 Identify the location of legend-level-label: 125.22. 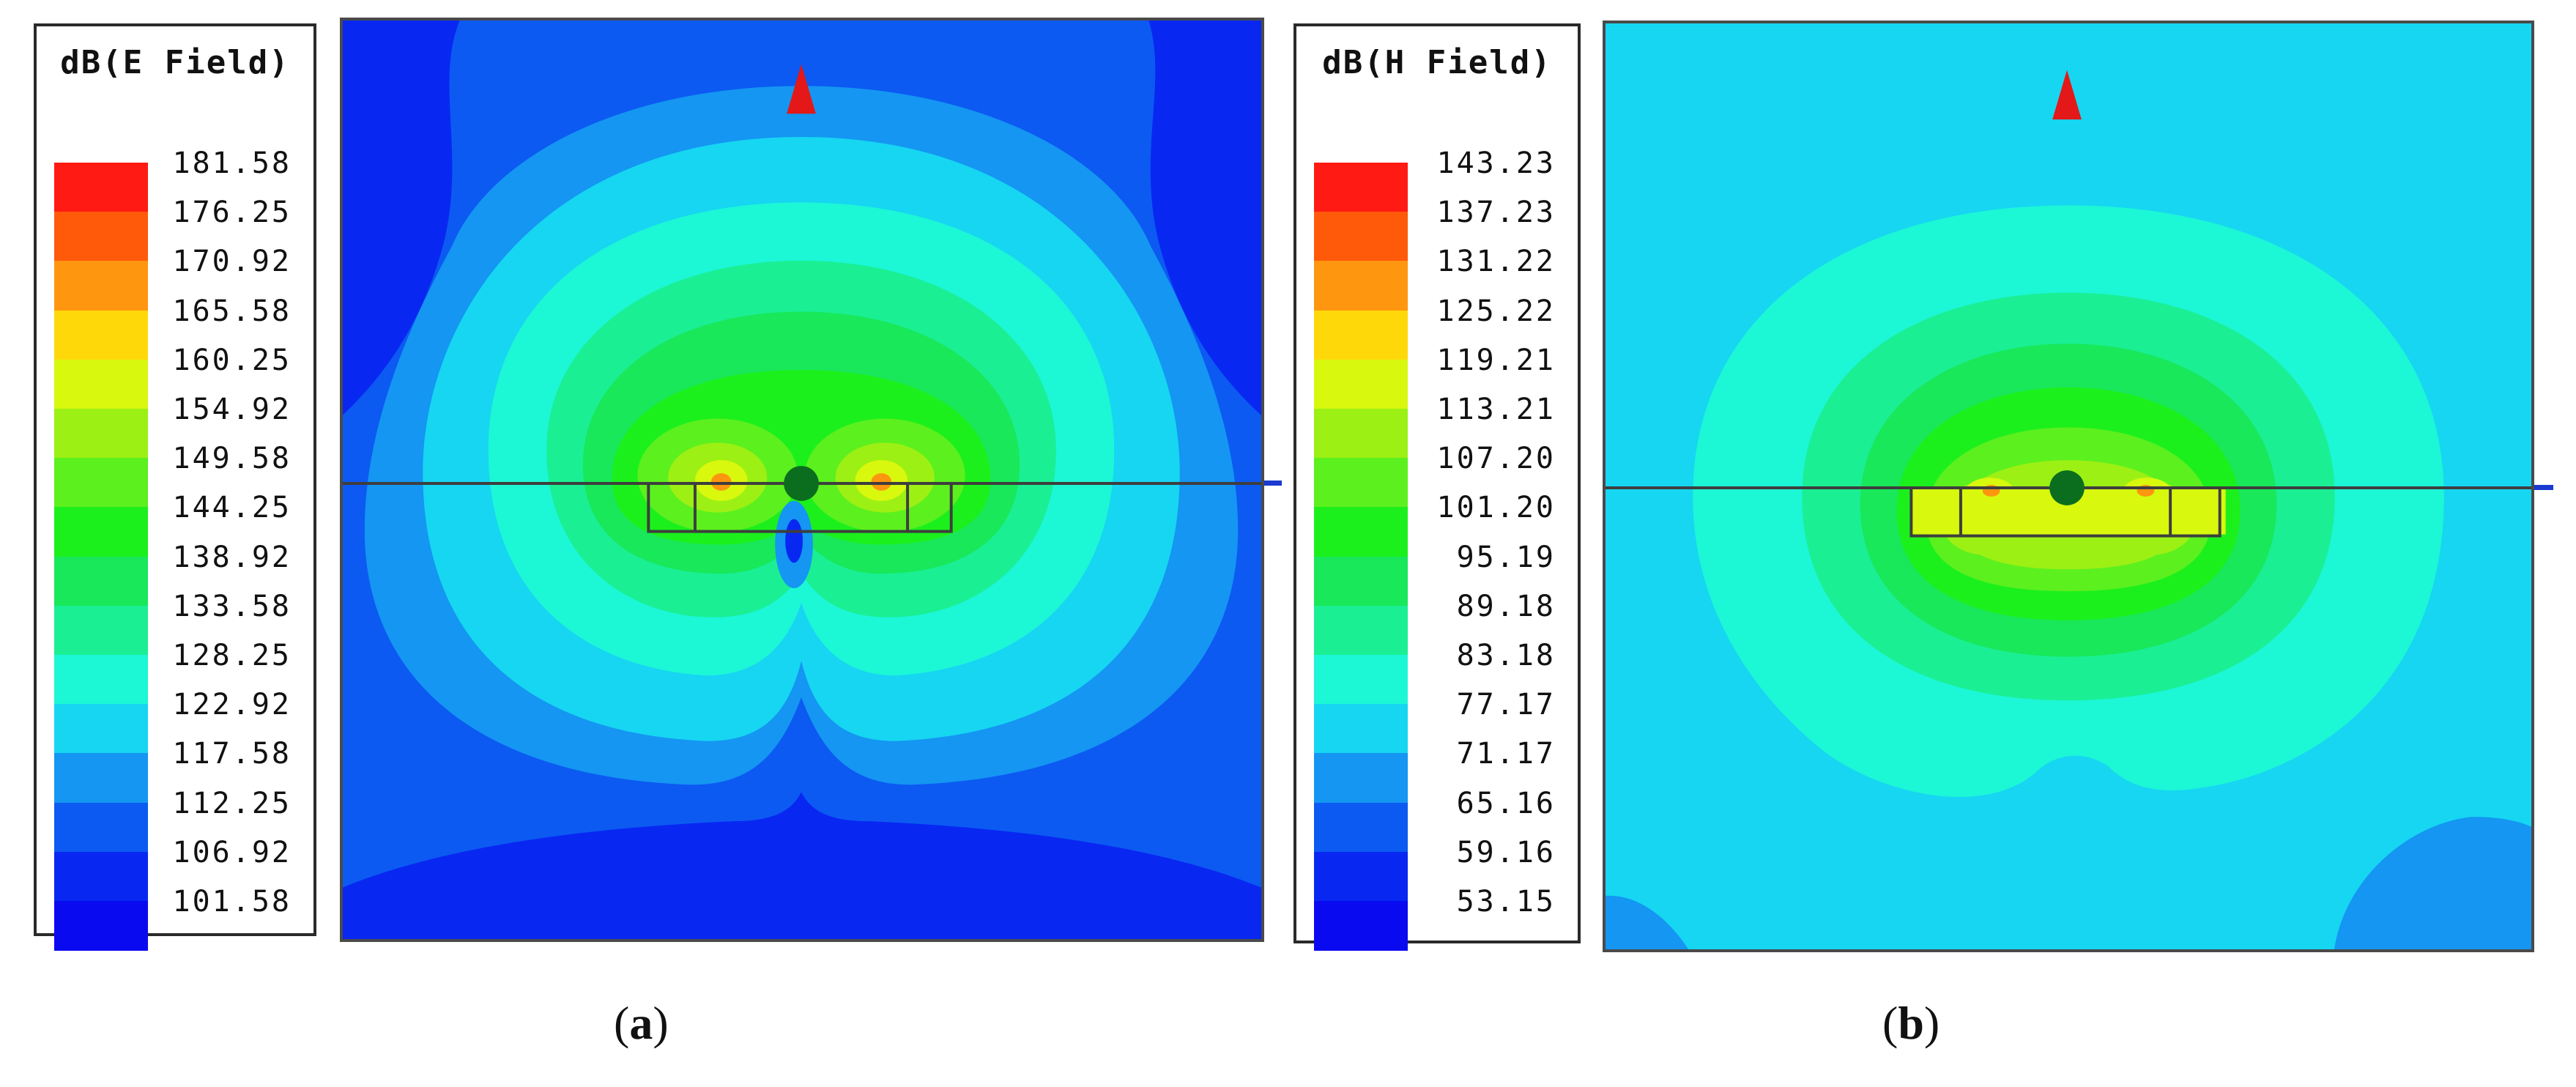
(1496, 311).